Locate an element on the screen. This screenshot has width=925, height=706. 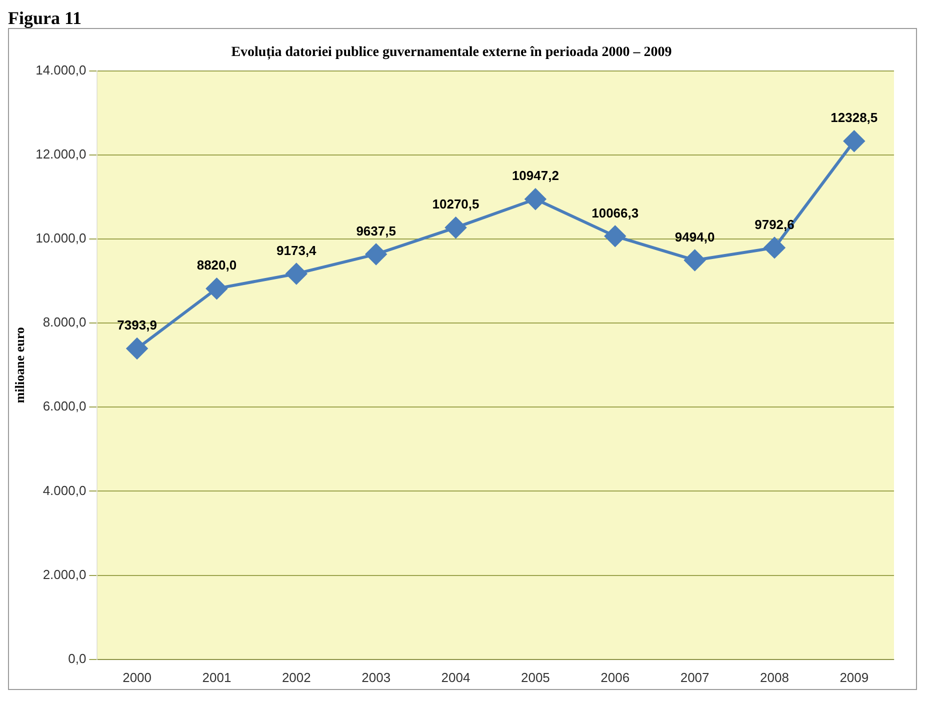
x-tick-label: 2004 is located at coordinates (455, 677).